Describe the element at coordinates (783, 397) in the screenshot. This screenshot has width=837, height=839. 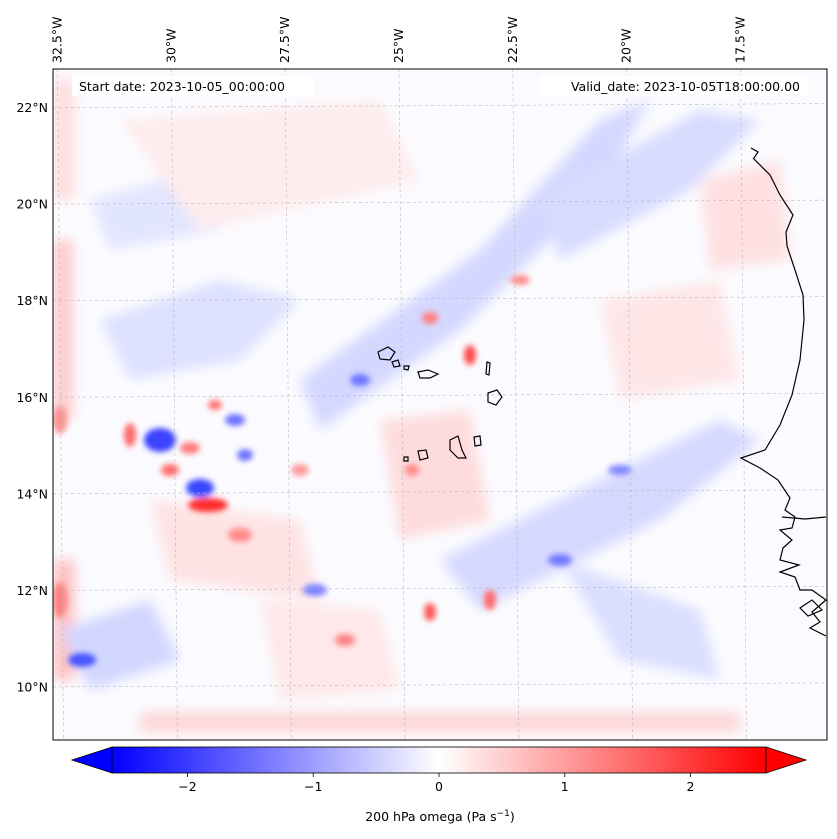
I see `africa-coastline` at that location.